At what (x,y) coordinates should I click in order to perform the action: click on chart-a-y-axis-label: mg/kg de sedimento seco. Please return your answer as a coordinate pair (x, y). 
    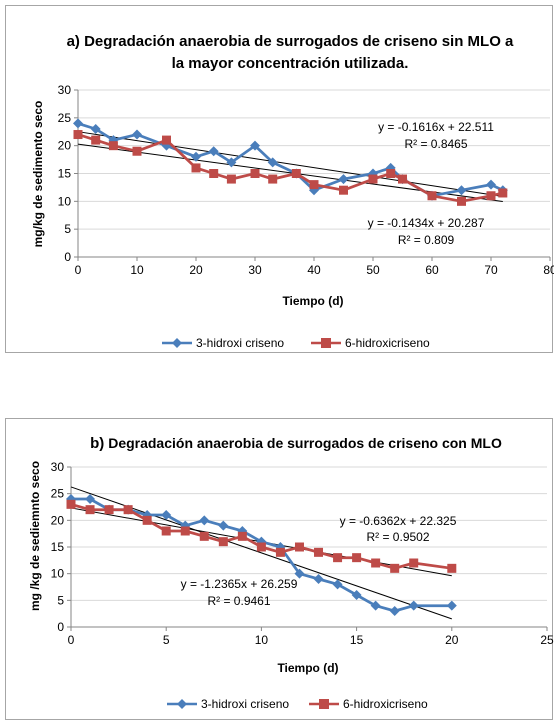
    Looking at the image, I should click on (38, 174).